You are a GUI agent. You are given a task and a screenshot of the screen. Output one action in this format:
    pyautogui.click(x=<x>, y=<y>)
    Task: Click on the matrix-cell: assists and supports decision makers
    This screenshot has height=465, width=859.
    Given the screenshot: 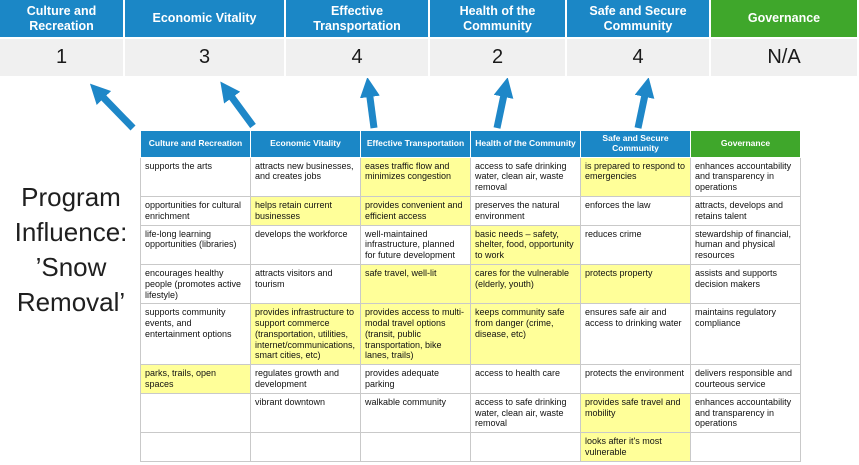 What is the action you would take?
    pyautogui.click(x=745, y=284)
    